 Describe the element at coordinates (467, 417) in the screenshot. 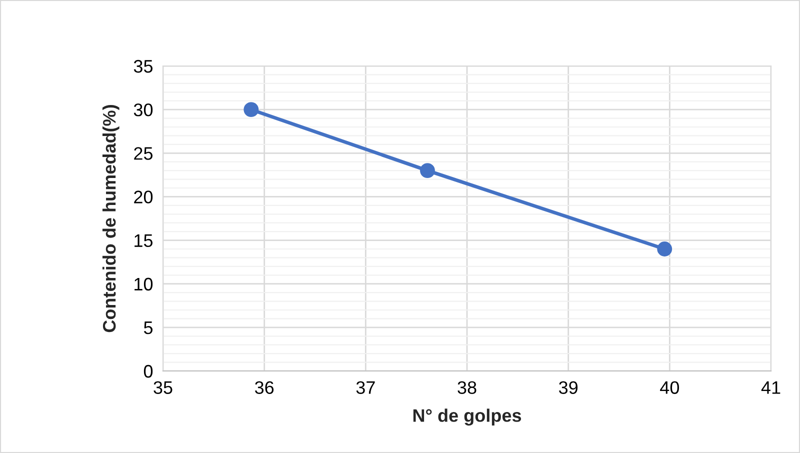

I see `x-axis-title: N° de golpes` at that location.